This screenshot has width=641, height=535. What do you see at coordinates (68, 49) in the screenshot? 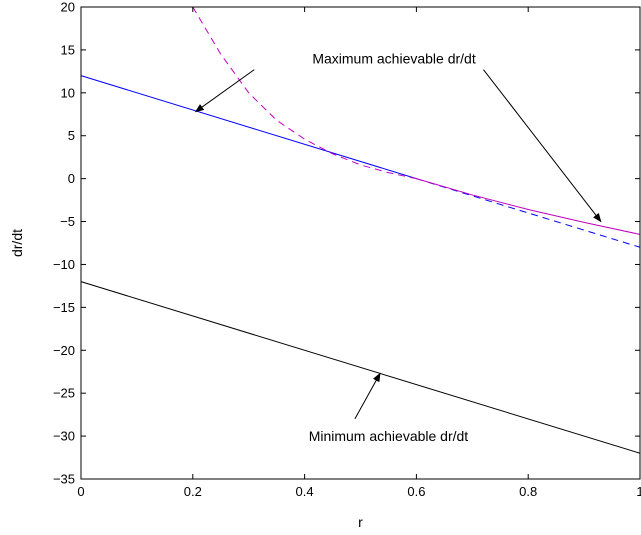
I see `y-tick-label: 15` at bounding box center [68, 49].